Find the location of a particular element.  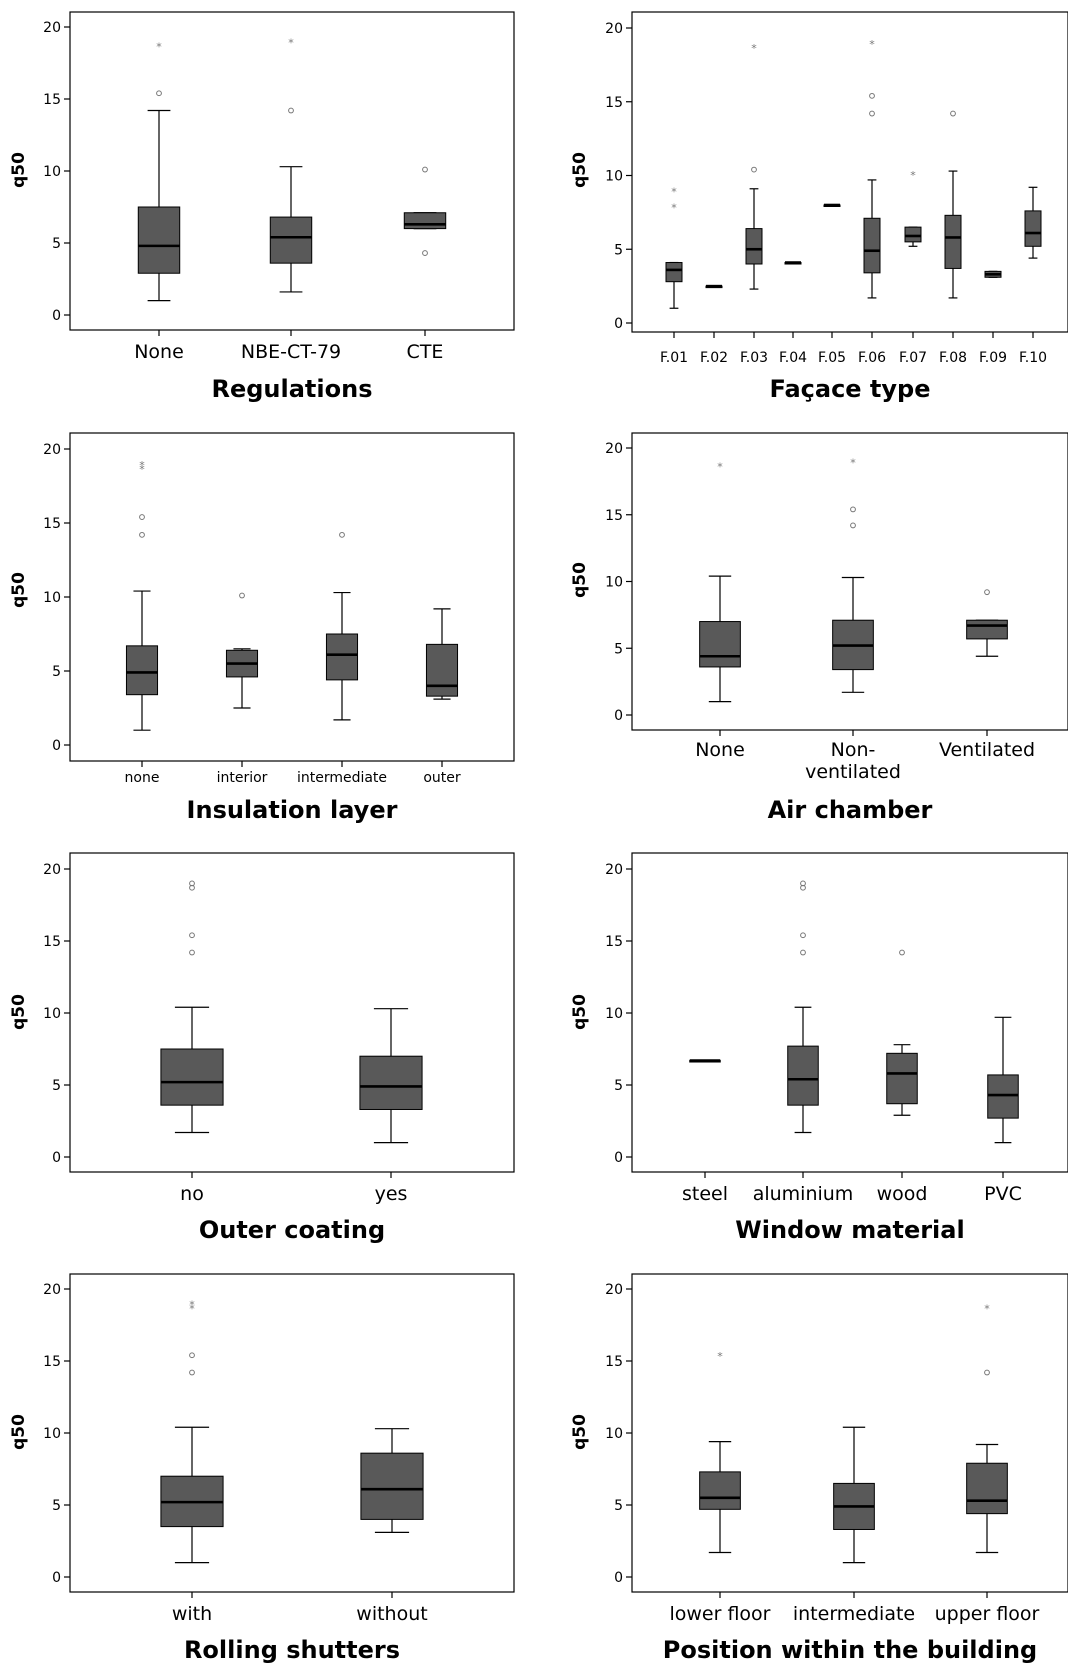

category-label: PVC is located at coordinates (1003, 1194).